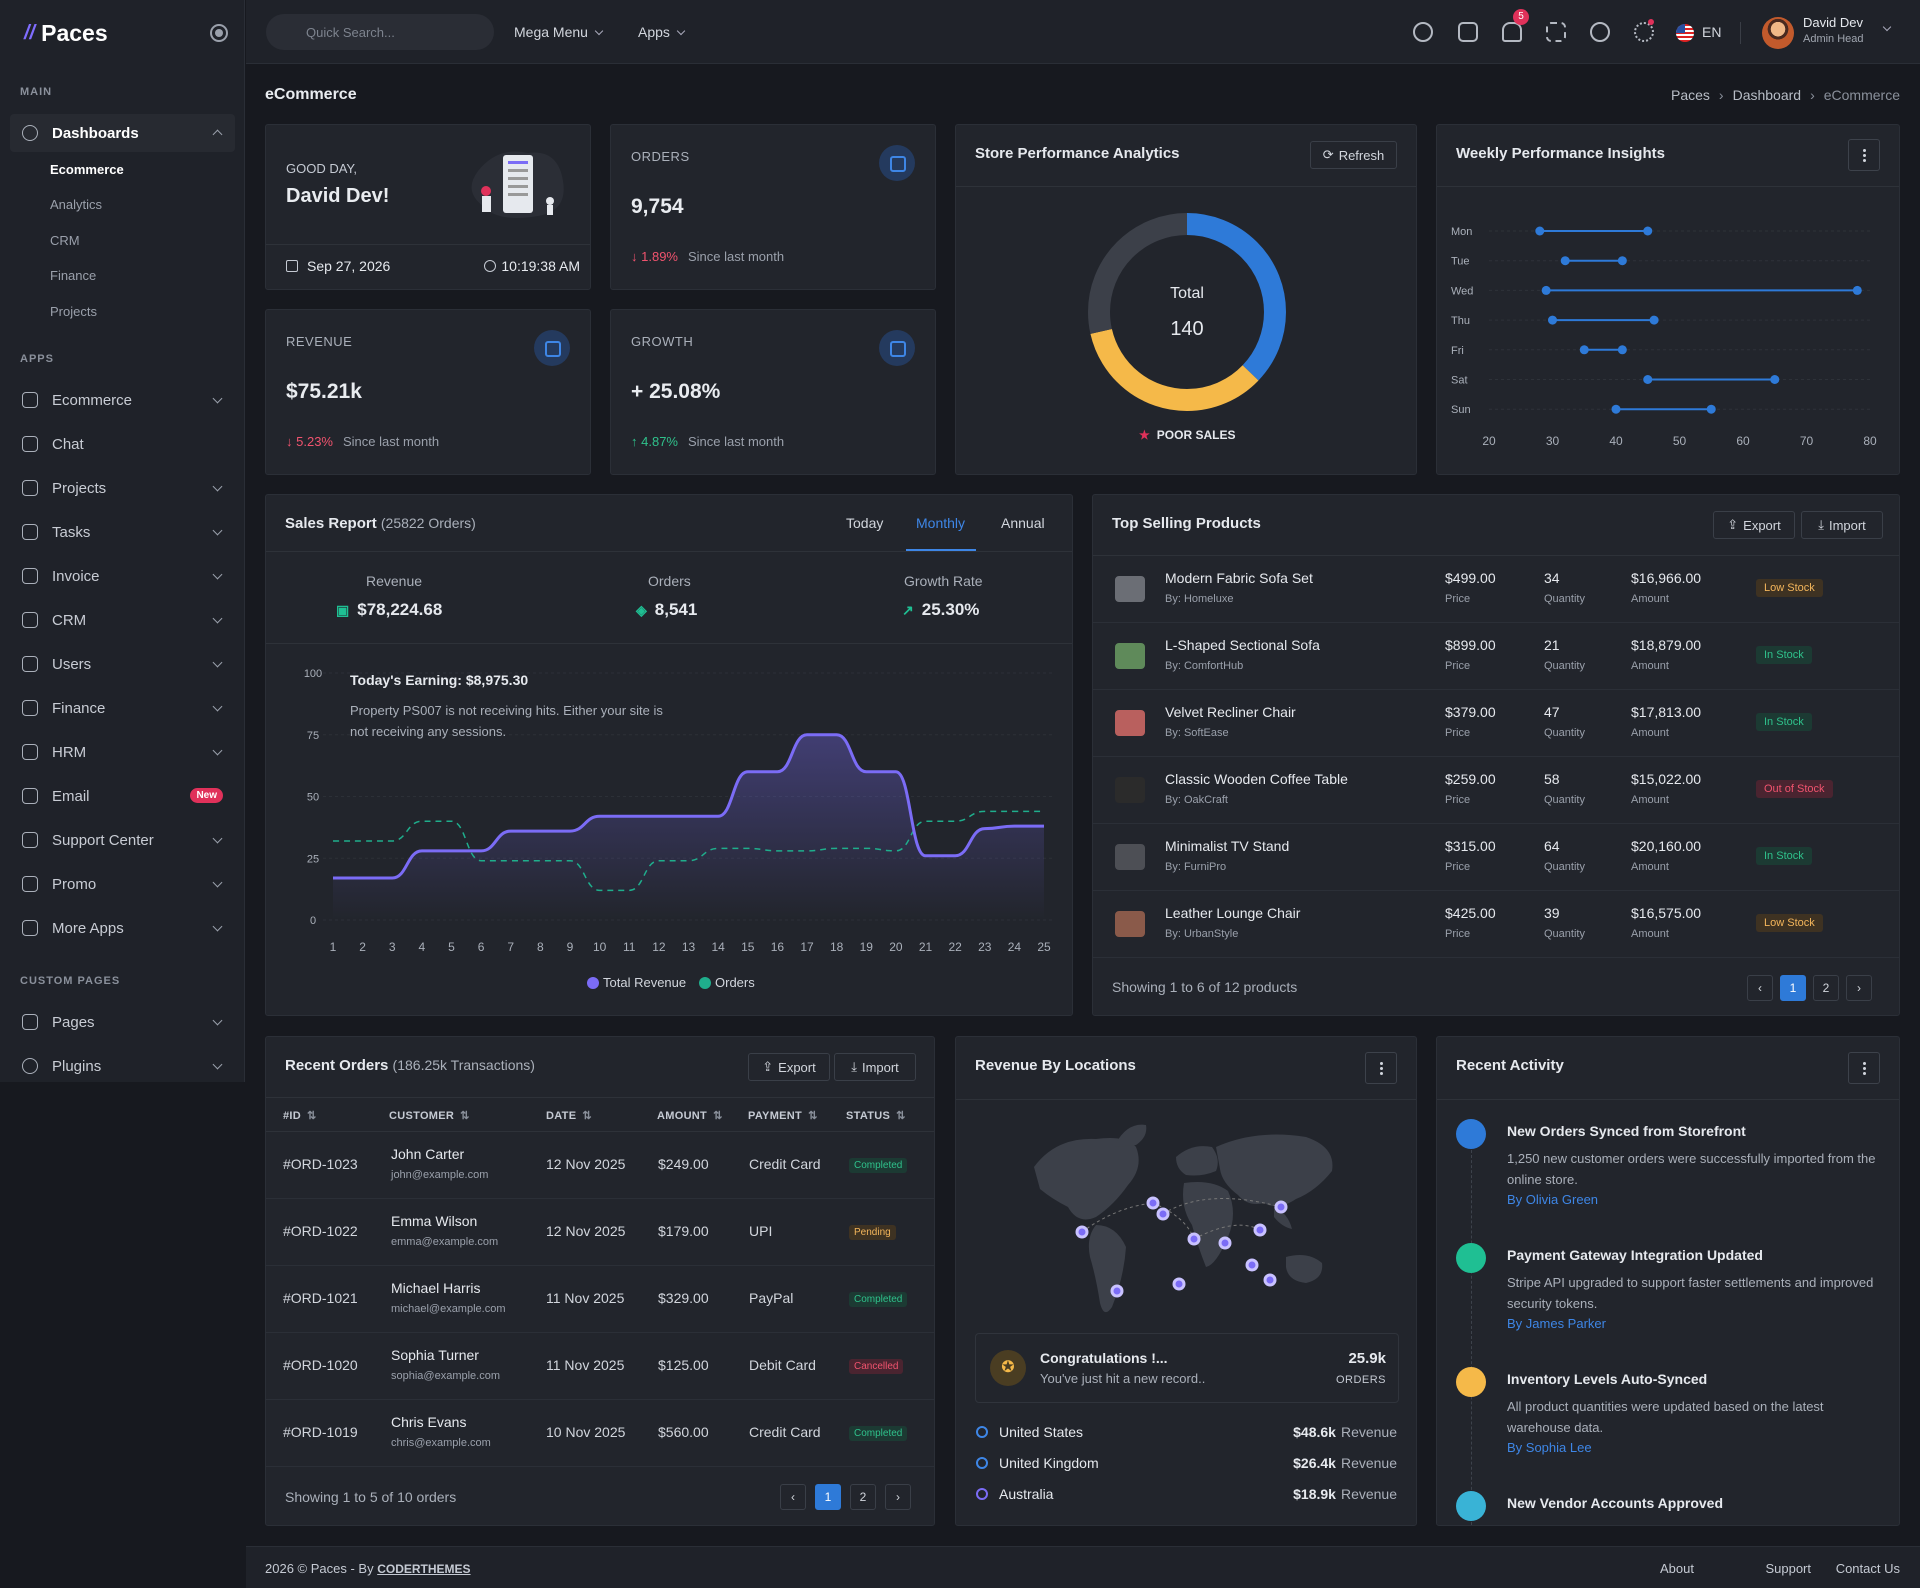  Describe the element at coordinates (320, 1432) in the screenshot. I see `order-id: #ORD-1019` at that location.